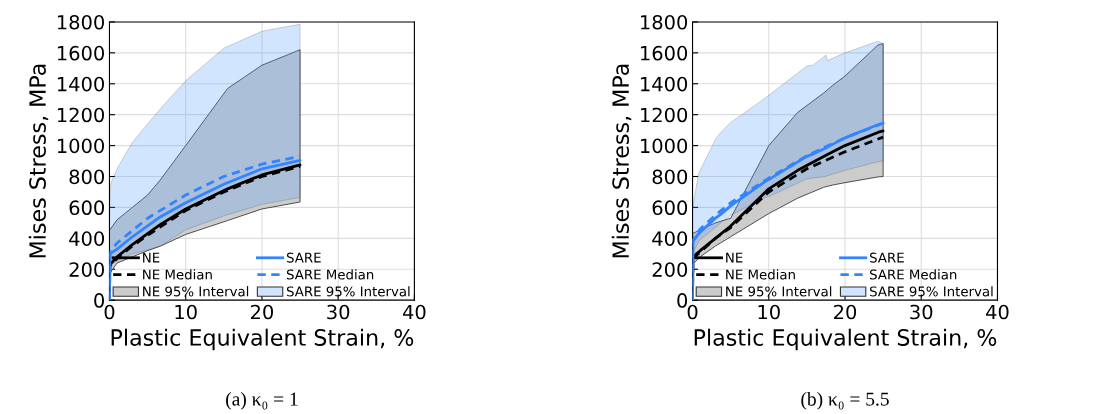 The width and height of the screenshot is (1117, 414). What do you see at coordinates (262, 400) in the screenshot?
I see `text: (a) κ₀ = 1` at bounding box center [262, 400].